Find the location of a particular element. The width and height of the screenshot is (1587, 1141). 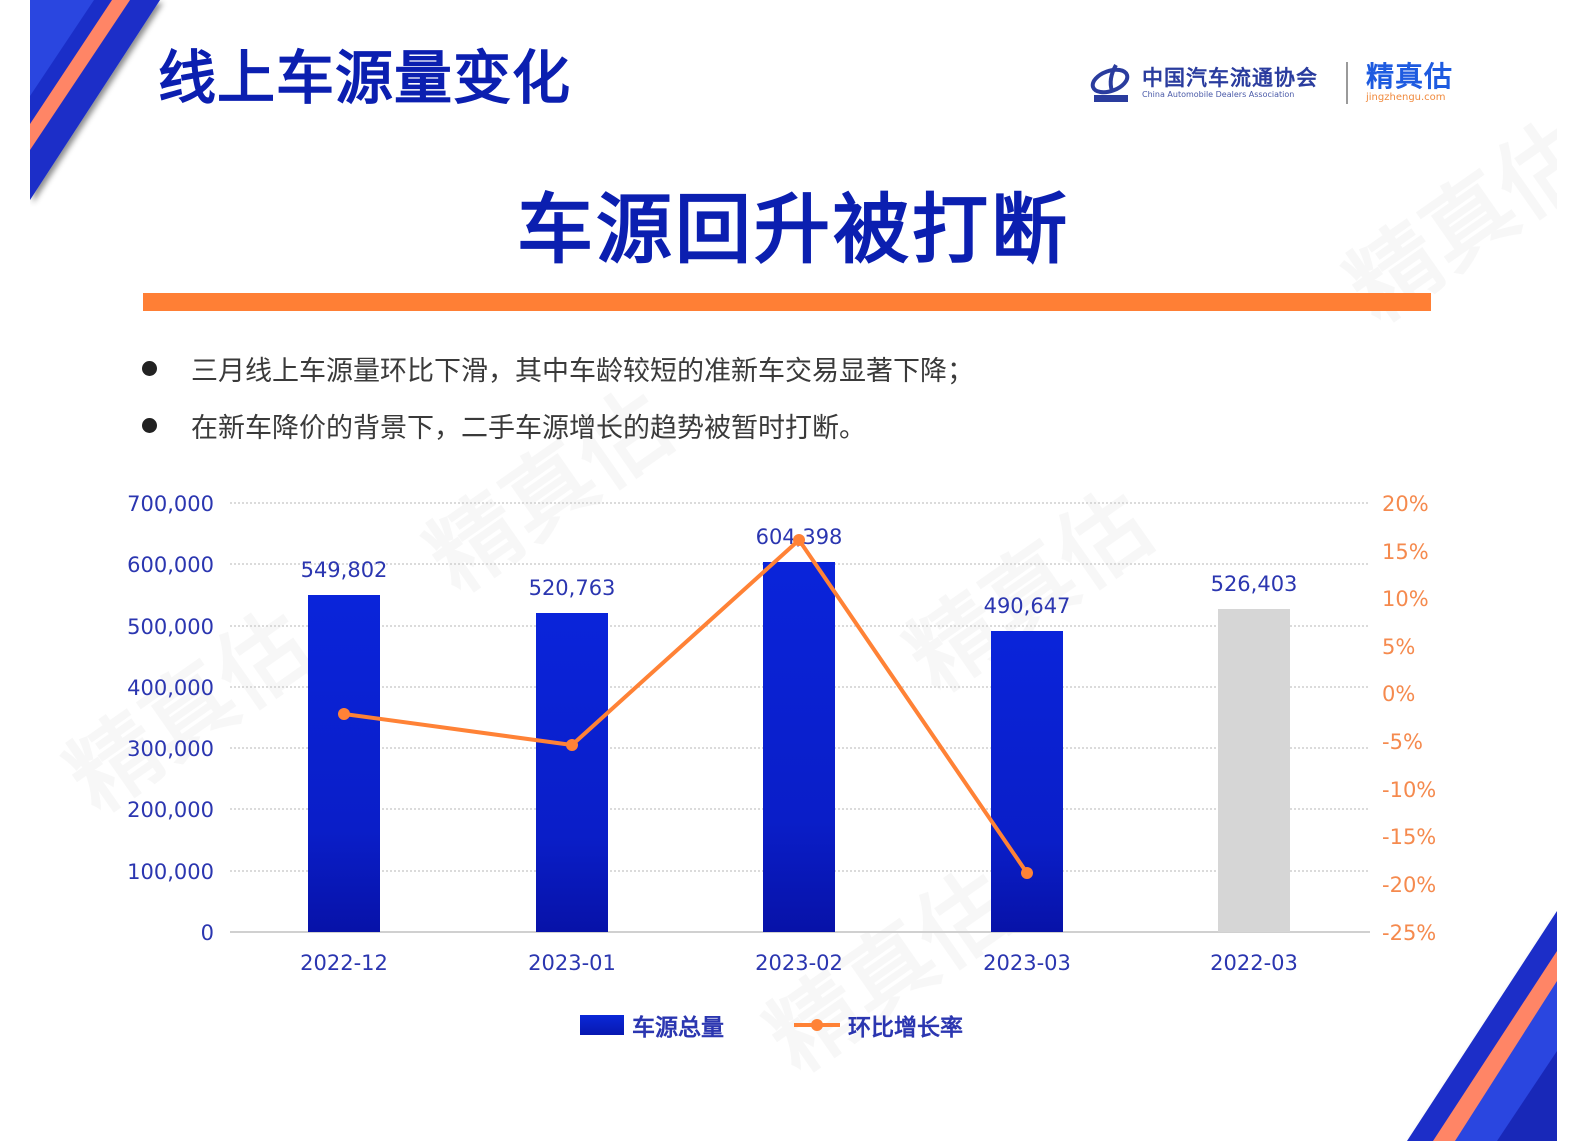

right-tick: -20% is located at coordinates (1409, 885).